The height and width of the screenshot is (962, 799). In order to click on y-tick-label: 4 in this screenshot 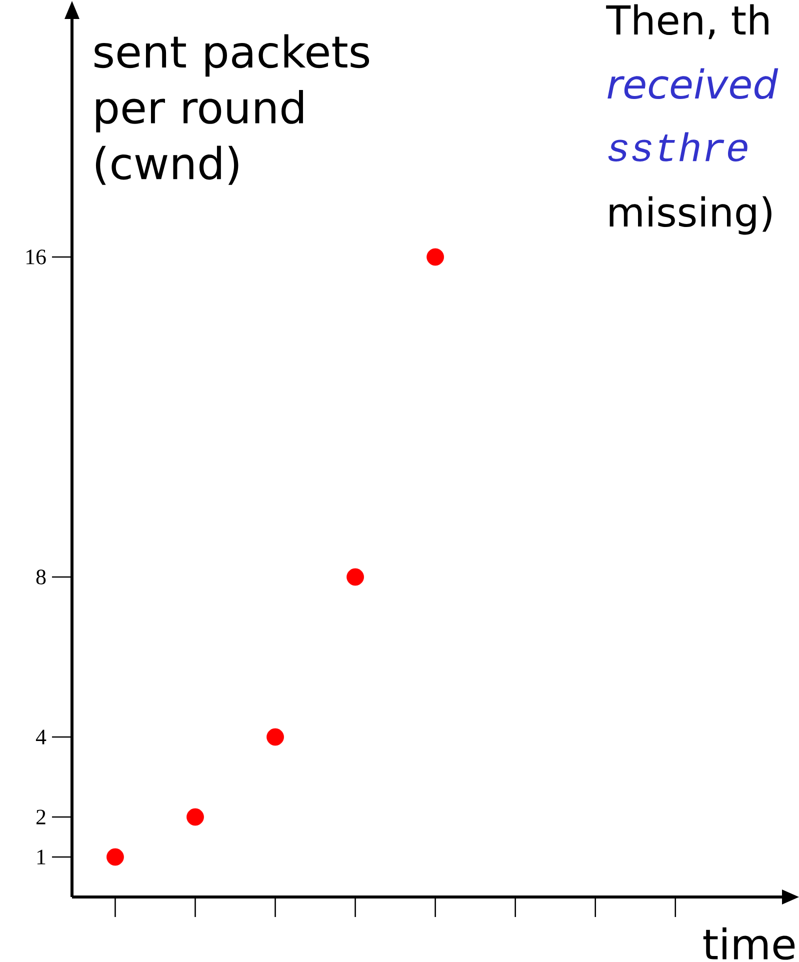, I will do `click(41, 737)`.